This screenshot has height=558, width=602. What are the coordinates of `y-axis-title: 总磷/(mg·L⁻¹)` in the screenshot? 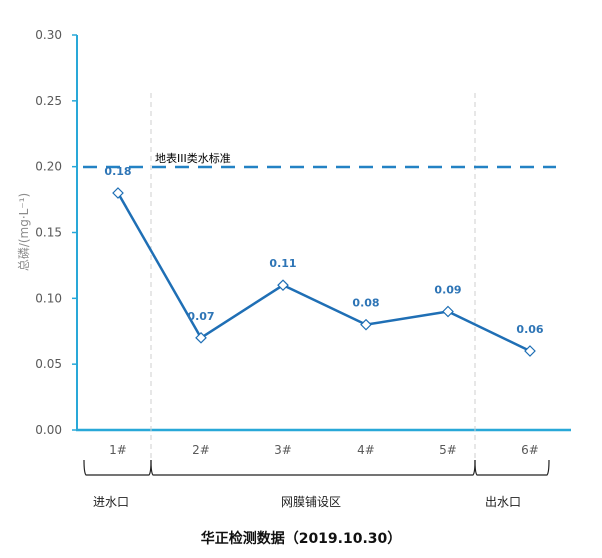 It's located at (23, 232).